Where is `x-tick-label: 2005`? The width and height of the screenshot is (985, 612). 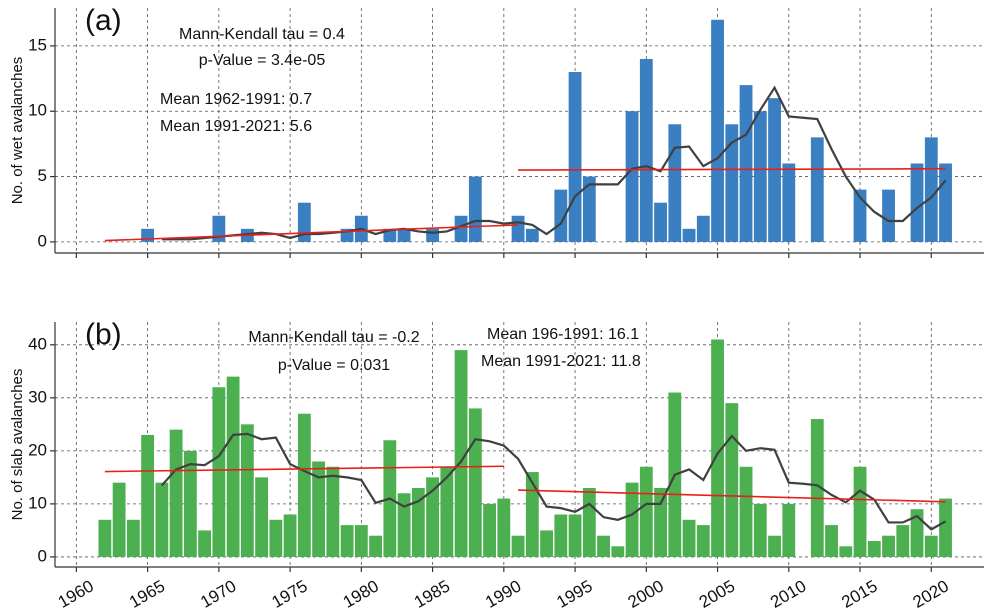
x-tick-label: 2005 is located at coordinates (717, 593).